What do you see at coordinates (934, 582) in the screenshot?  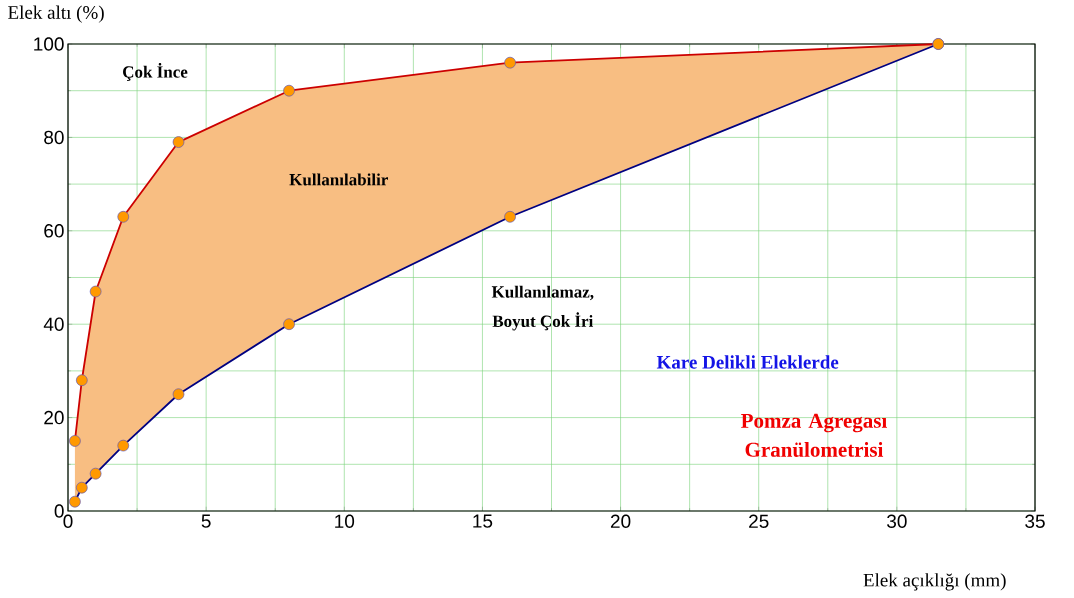 I see `x-axis-title: Elek açıklığı (mm)` at bounding box center [934, 582].